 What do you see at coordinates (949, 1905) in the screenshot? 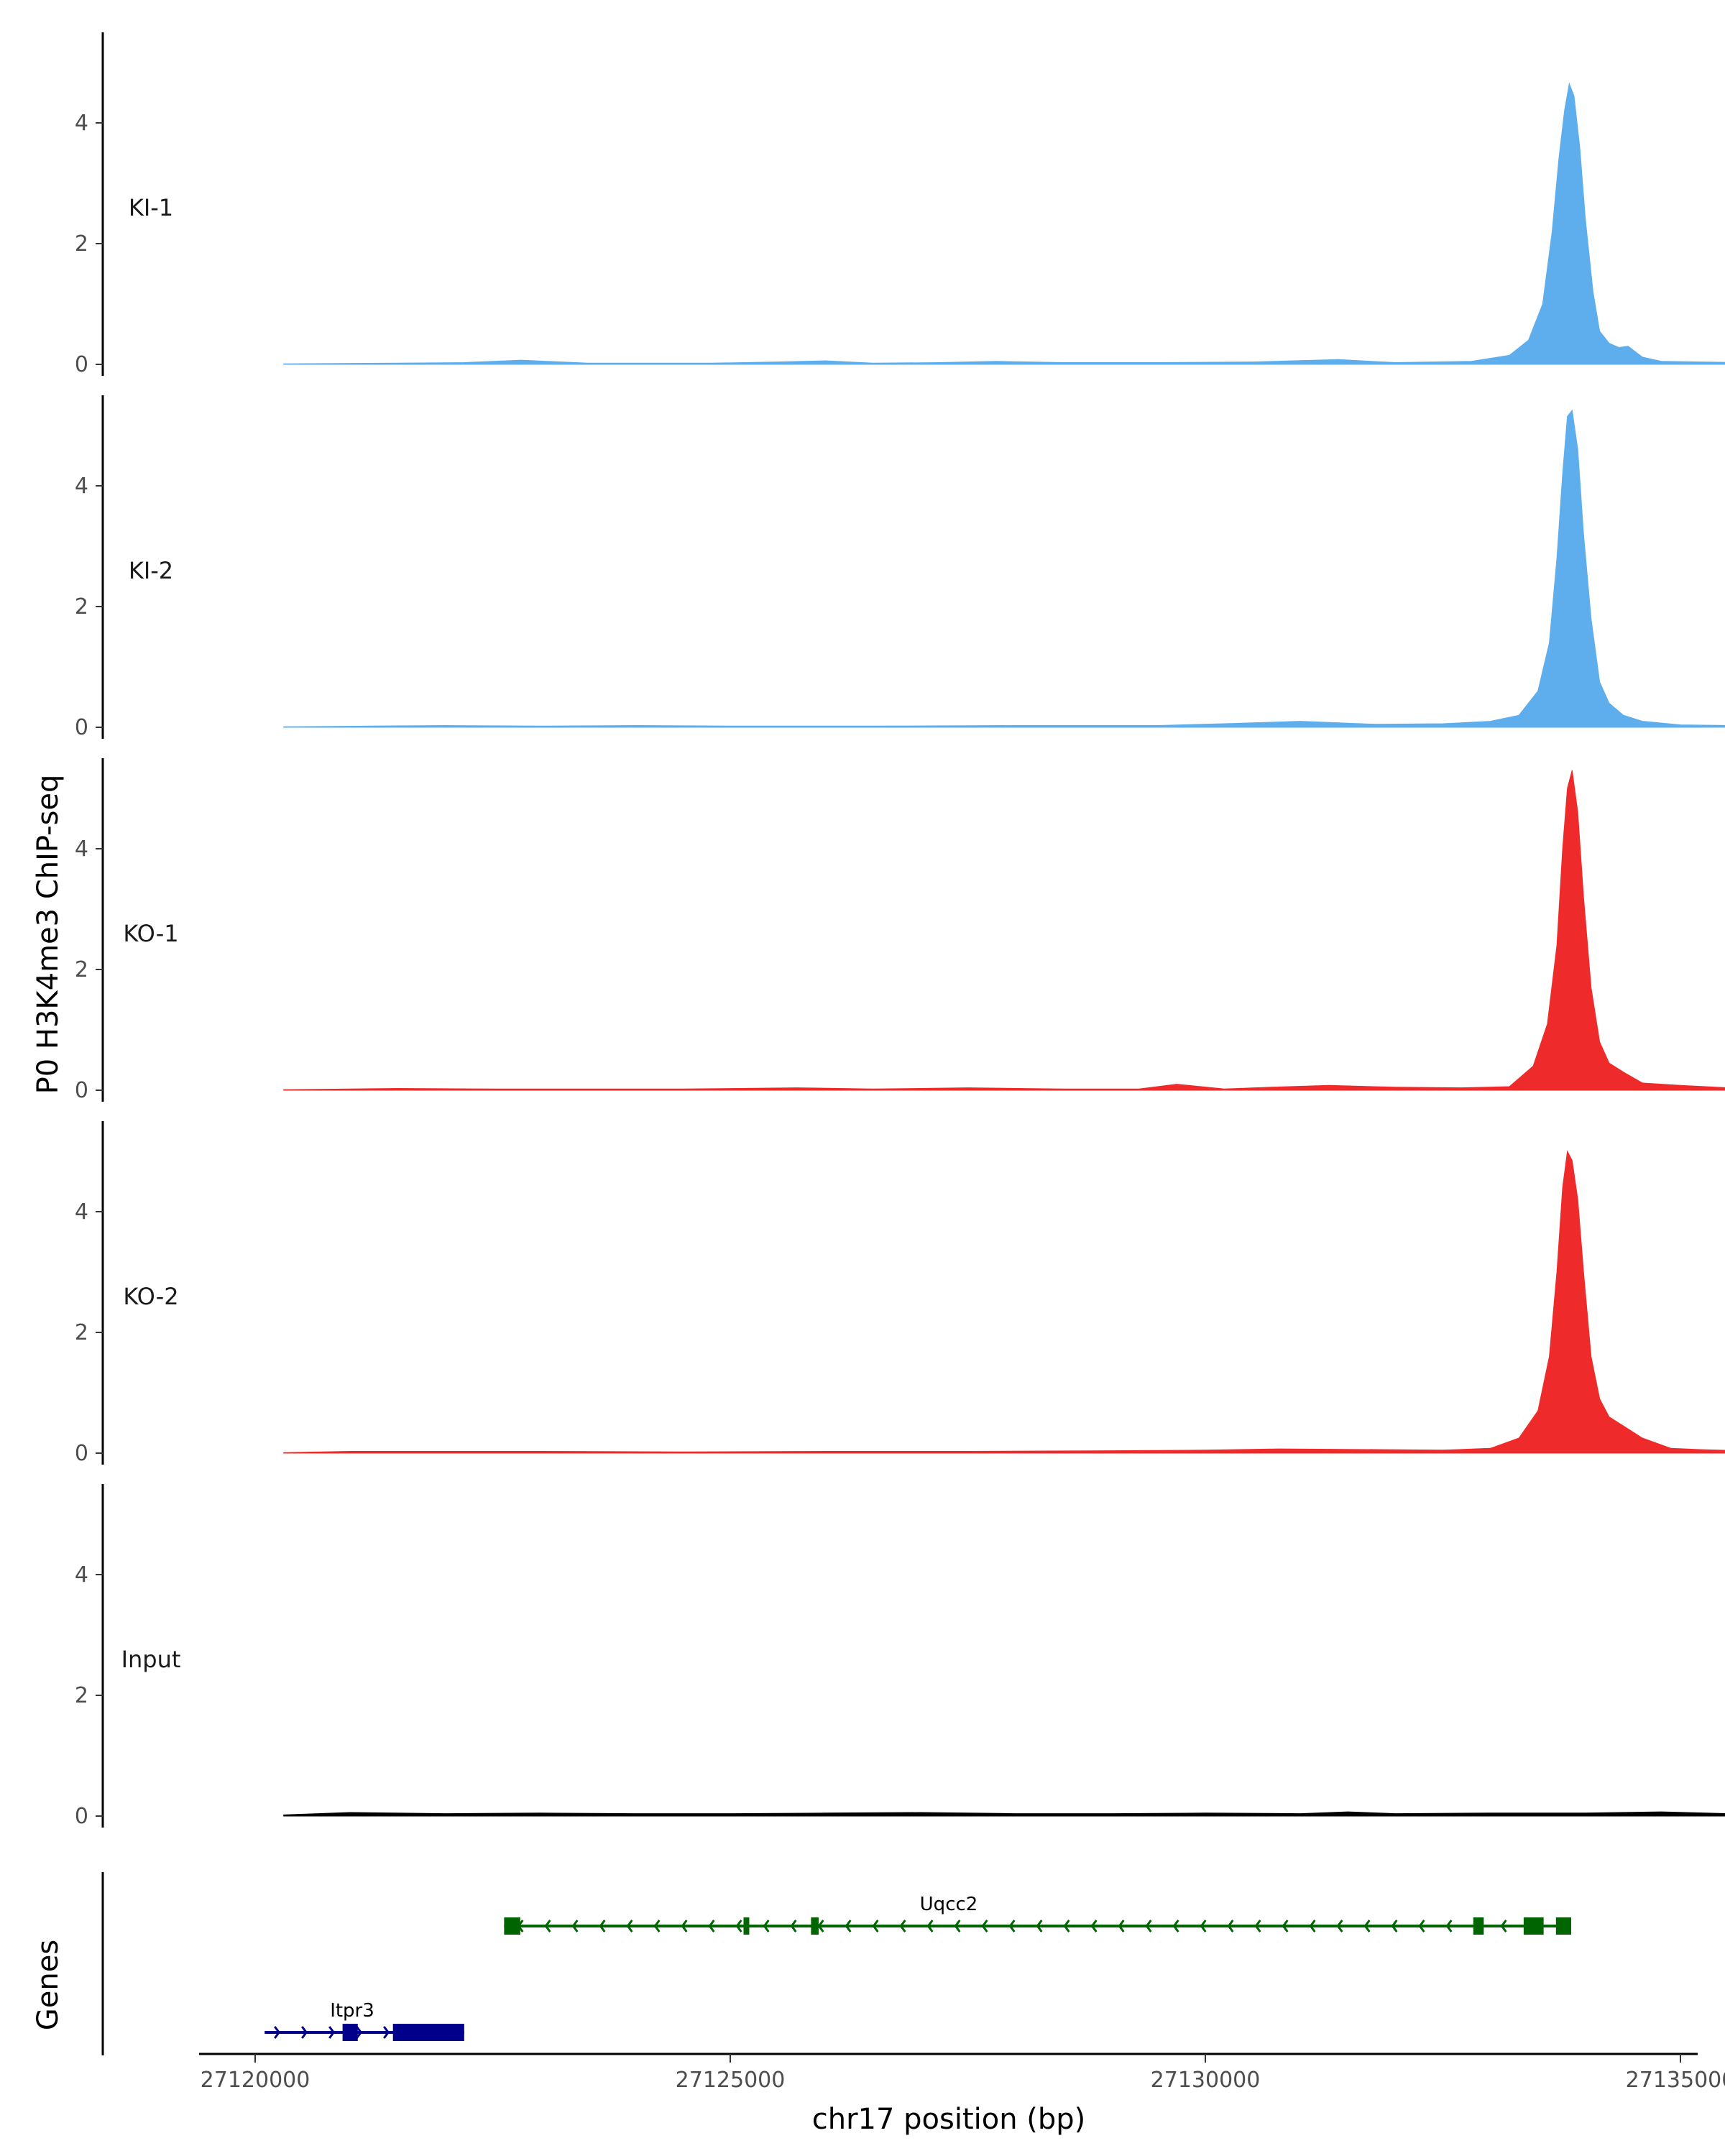
I see `gene-label: Uqcc2` at bounding box center [949, 1905].